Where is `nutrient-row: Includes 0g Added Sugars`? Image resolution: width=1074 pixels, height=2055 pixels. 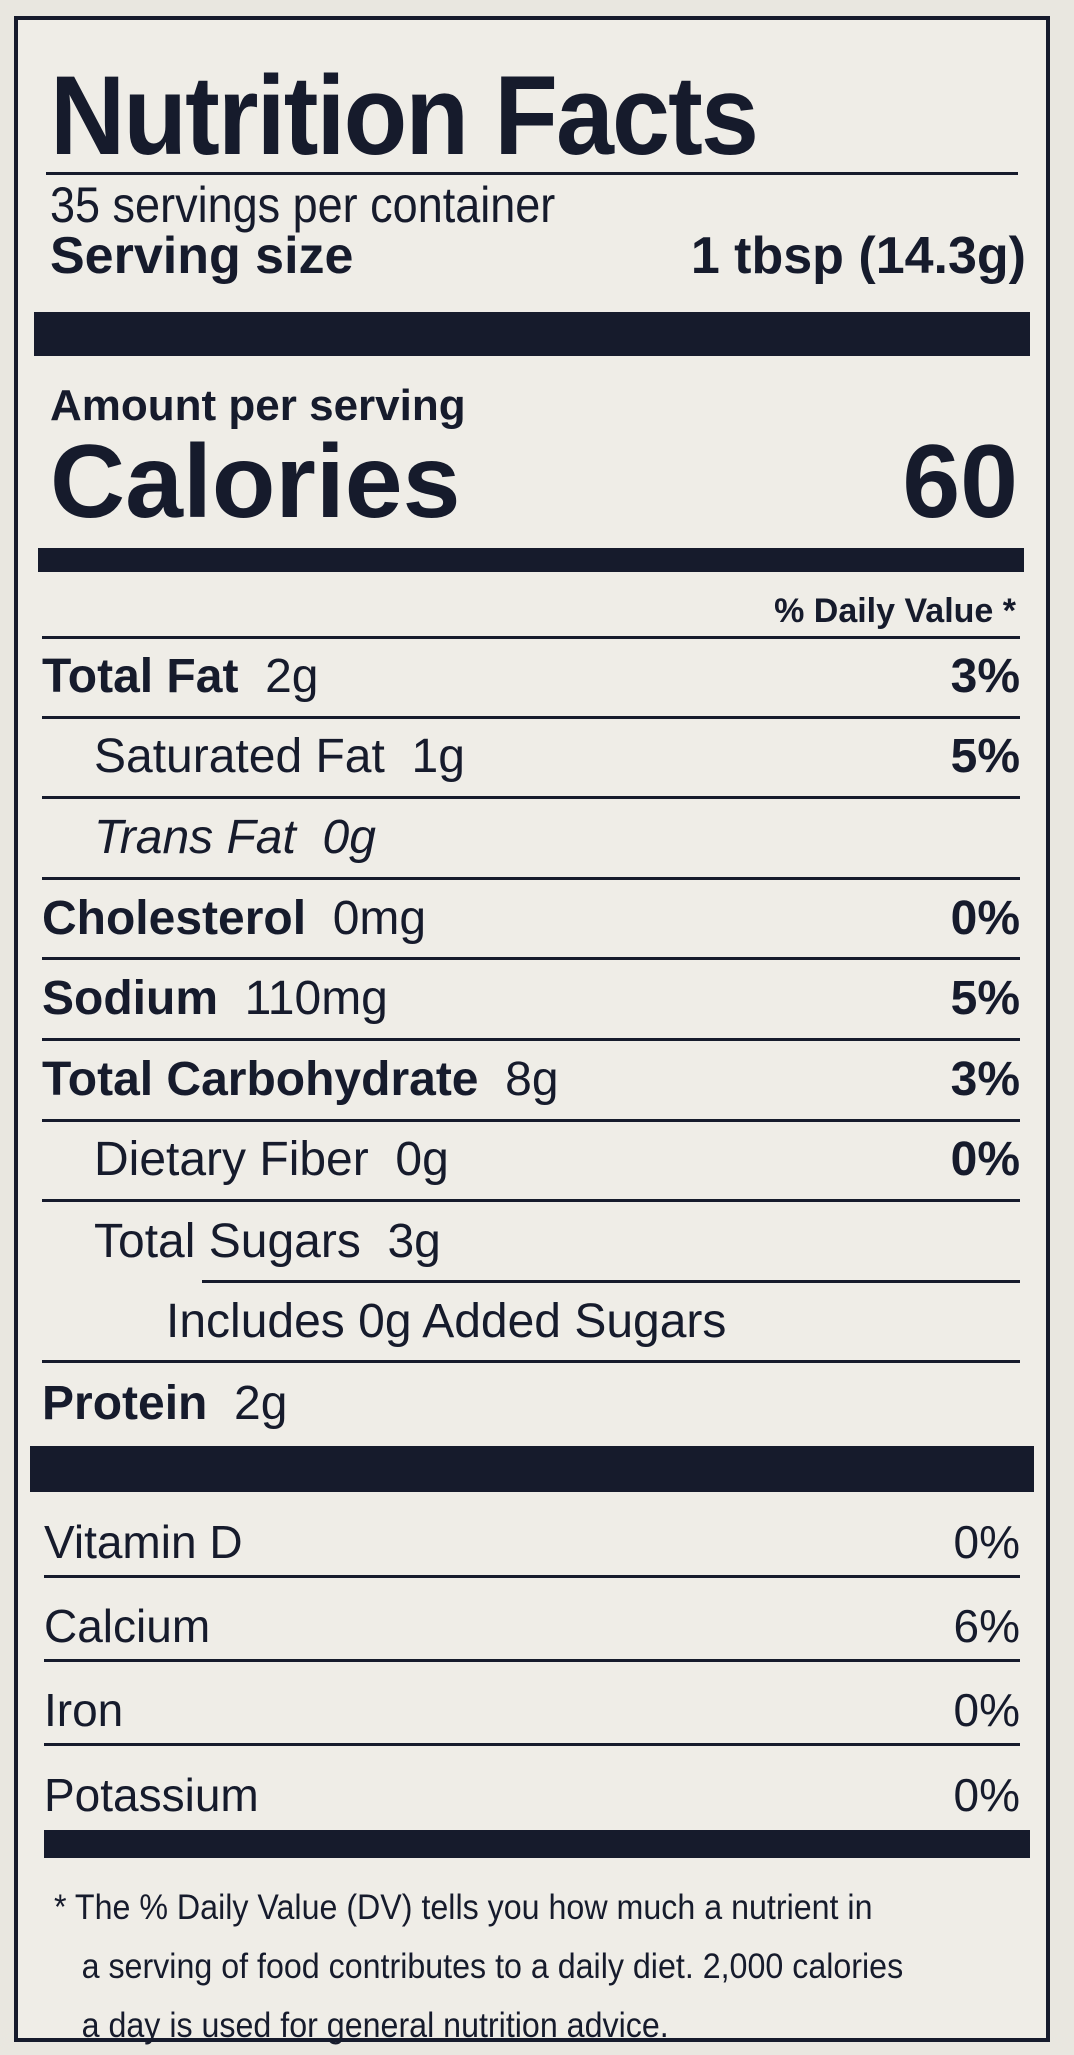 nutrient-row: Includes 0g Added Sugars is located at coordinates (531, 1323).